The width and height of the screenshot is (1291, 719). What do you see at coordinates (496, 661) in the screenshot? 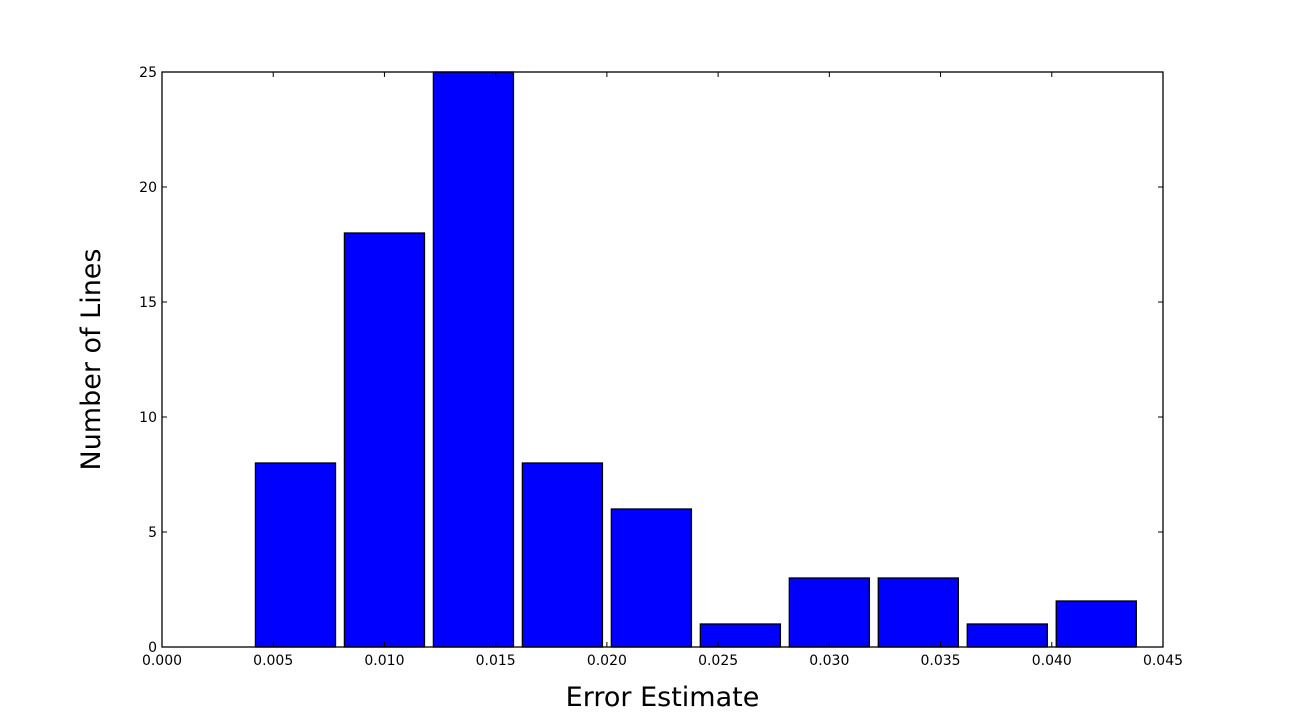
I see `x-tick-label-3: 0.015` at bounding box center [496, 661].